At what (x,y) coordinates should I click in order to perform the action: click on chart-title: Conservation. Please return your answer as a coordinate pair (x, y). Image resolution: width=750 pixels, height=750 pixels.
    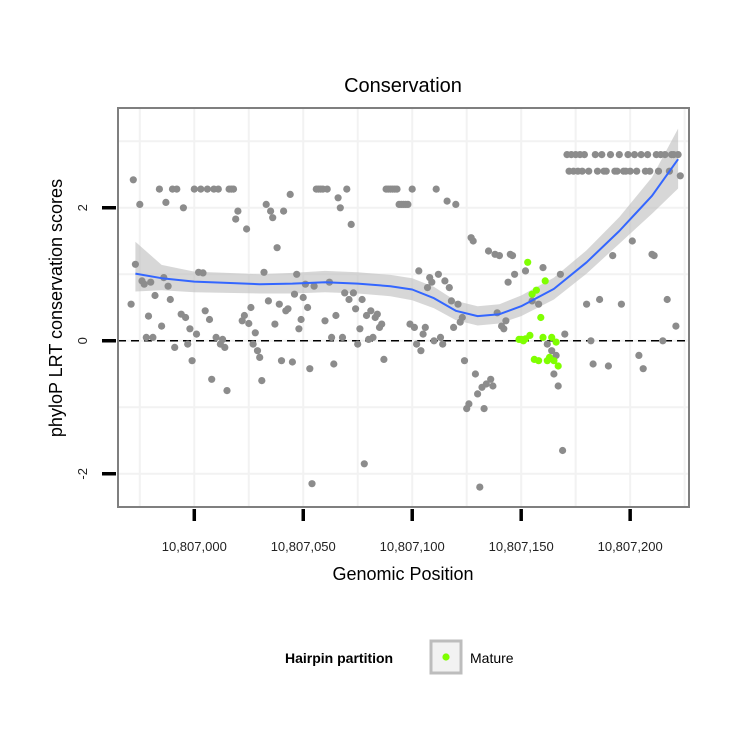
    Looking at the image, I should click on (403, 86).